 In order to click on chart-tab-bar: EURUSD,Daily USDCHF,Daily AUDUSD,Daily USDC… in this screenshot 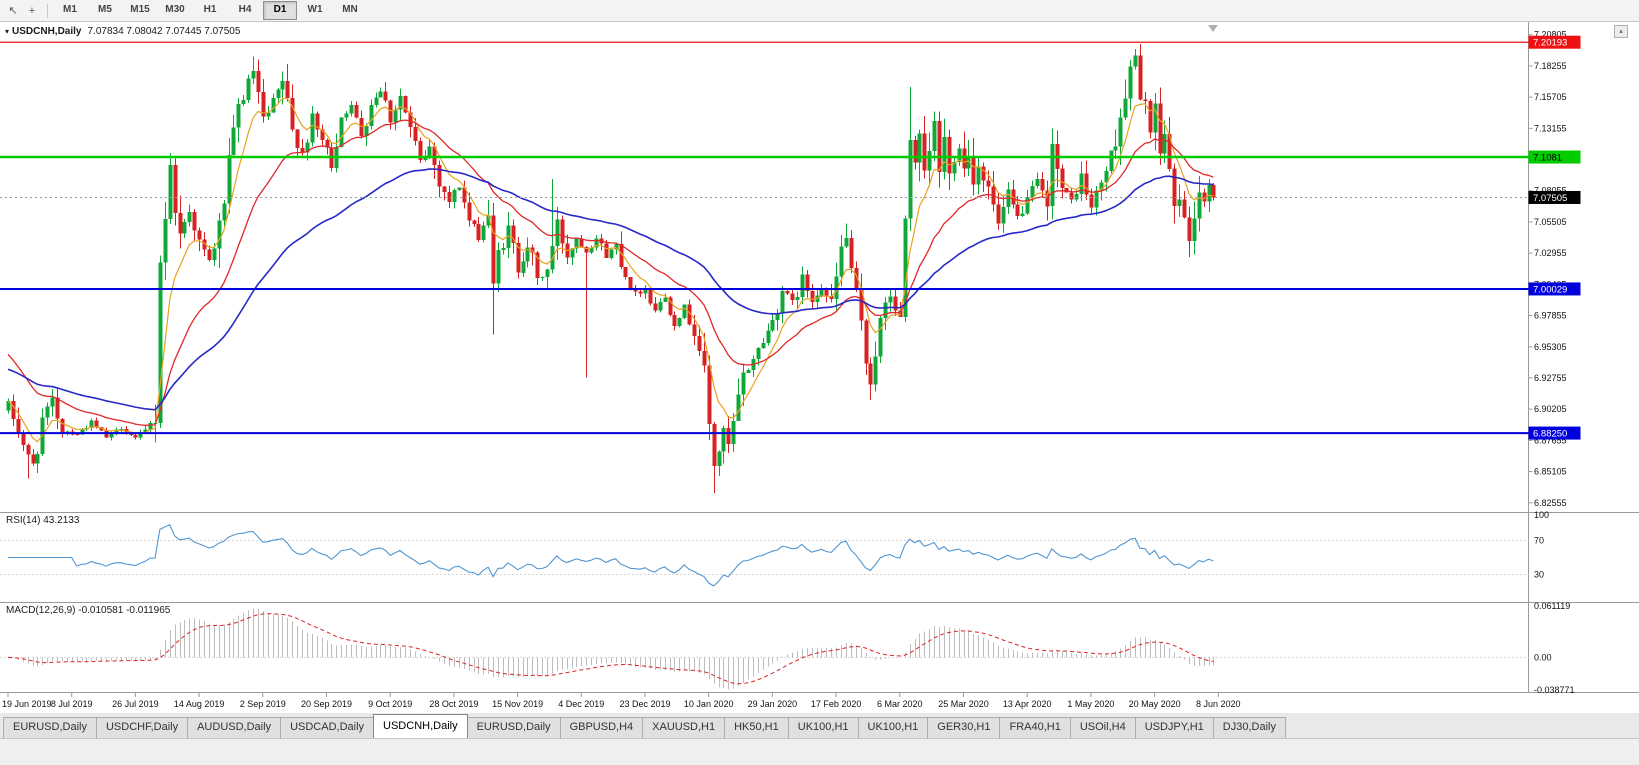, I will do `click(819, 726)`.